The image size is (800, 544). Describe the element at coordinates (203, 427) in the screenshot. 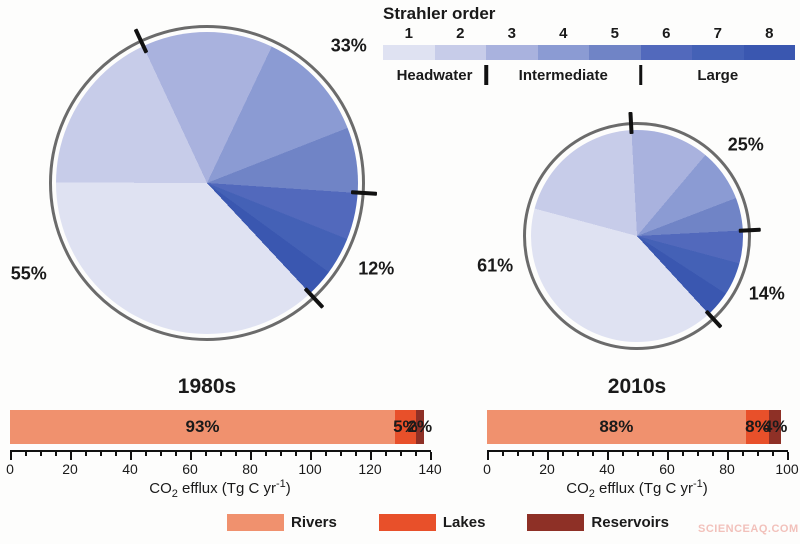

I see `bar-segment-rivers: 93%` at that location.